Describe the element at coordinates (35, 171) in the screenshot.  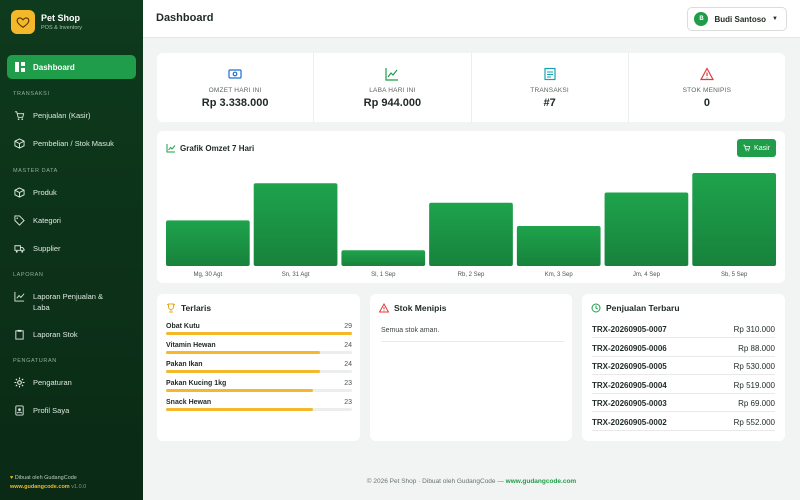
I see `section-master-data: MASTER DATA` at that location.